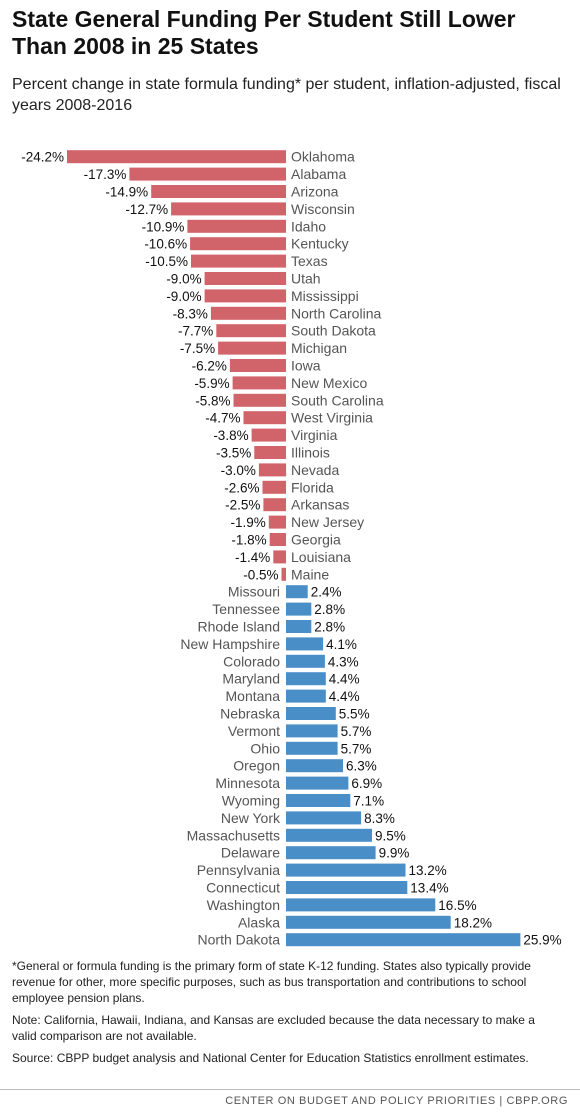  I want to click on bar-kentucky, so click(238, 244).